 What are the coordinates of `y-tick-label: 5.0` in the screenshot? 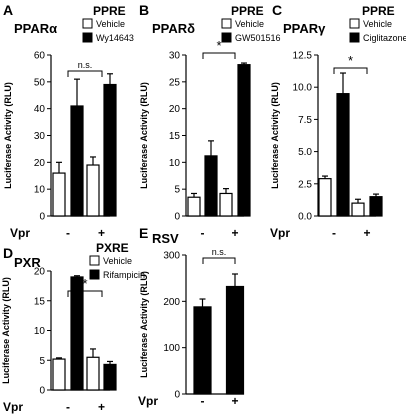 It's located at (305, 152).